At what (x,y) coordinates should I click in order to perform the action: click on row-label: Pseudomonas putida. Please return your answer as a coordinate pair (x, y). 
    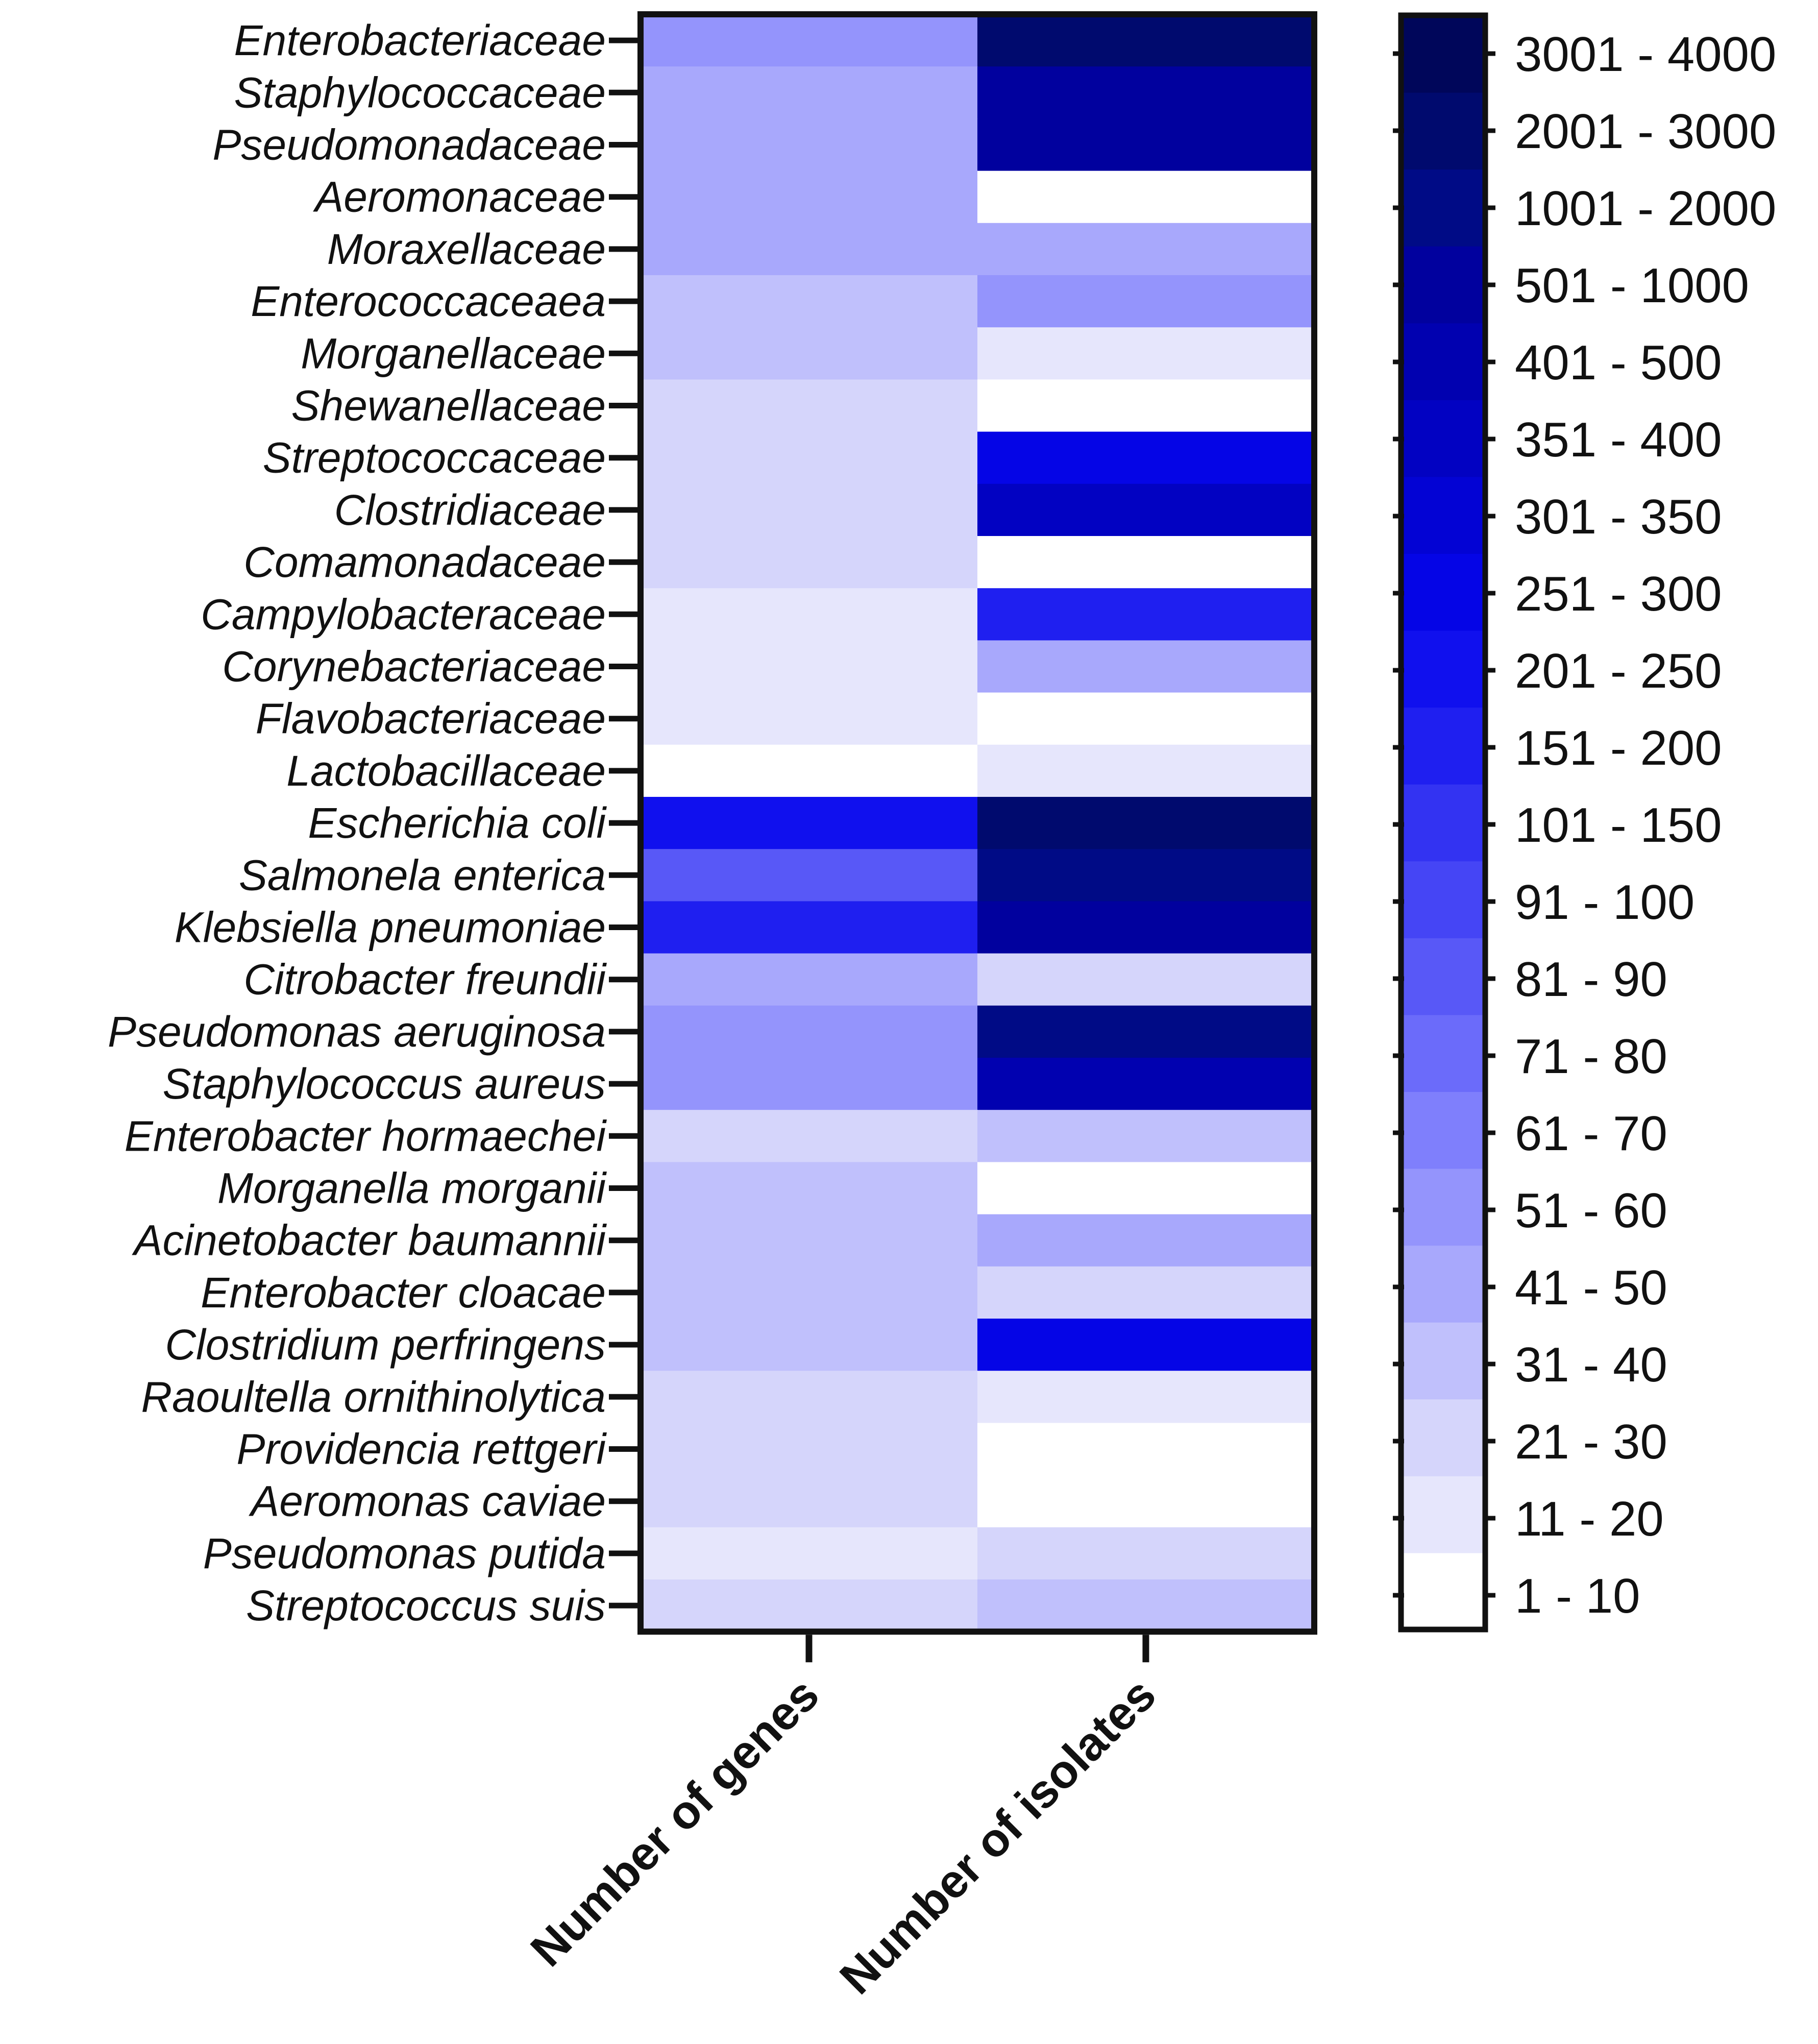
    Looking at the image, I should click on (404, 1553).